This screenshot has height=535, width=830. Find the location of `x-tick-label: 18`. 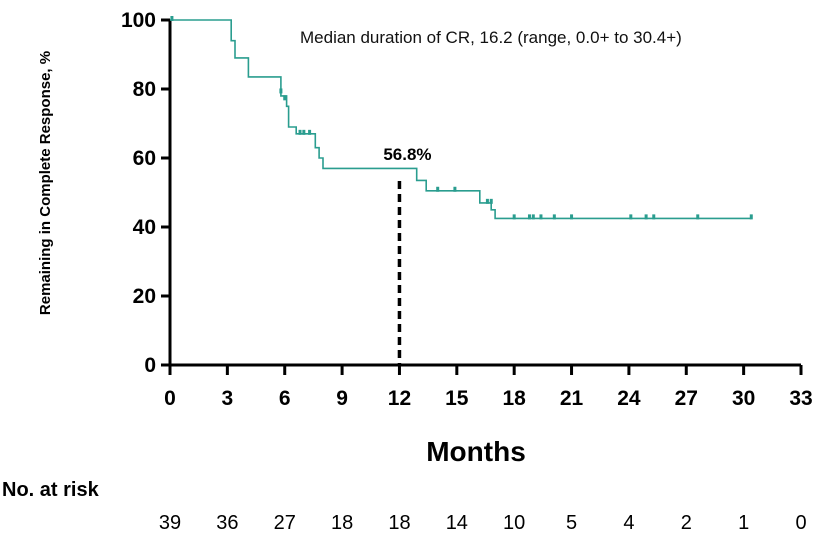

x-tick-label: 18 is located at coordinates (515, 398).